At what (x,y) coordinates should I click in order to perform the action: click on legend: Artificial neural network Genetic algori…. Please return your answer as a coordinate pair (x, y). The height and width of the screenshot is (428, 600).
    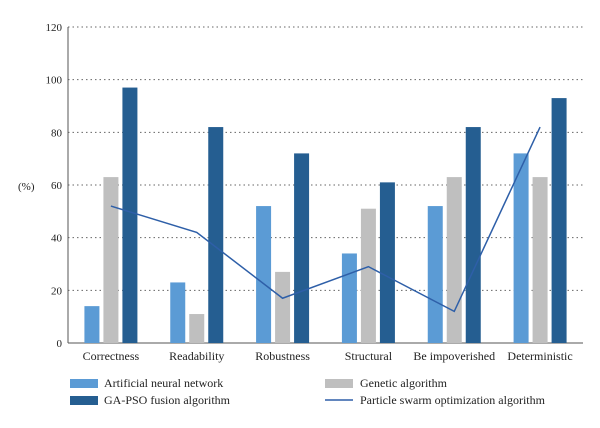
    Looking at the image, I should click on (308, 391).